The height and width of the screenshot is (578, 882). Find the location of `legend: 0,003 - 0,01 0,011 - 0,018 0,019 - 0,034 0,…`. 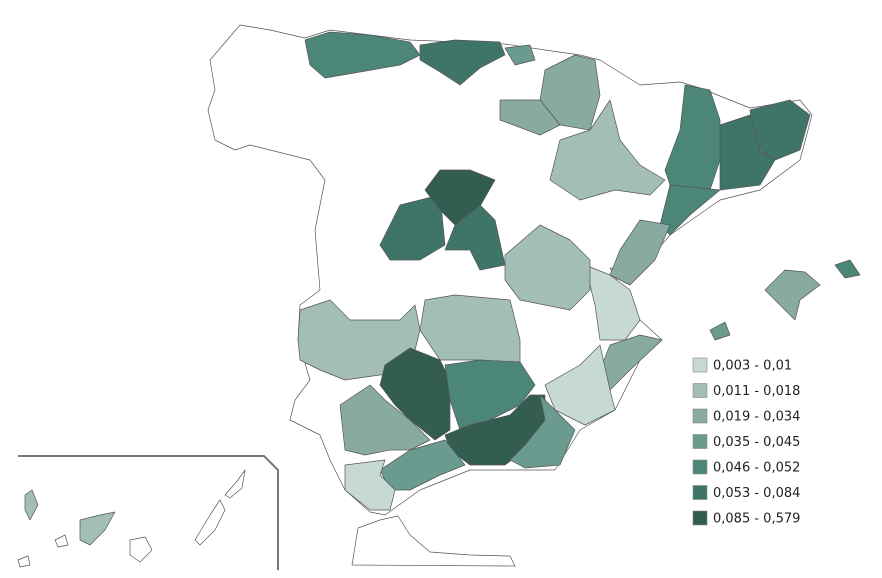

legend: 0,003 - 0,01 0,011 - 0,018 0,019 - 0,034 0,… is located at coordinates (746, 442).